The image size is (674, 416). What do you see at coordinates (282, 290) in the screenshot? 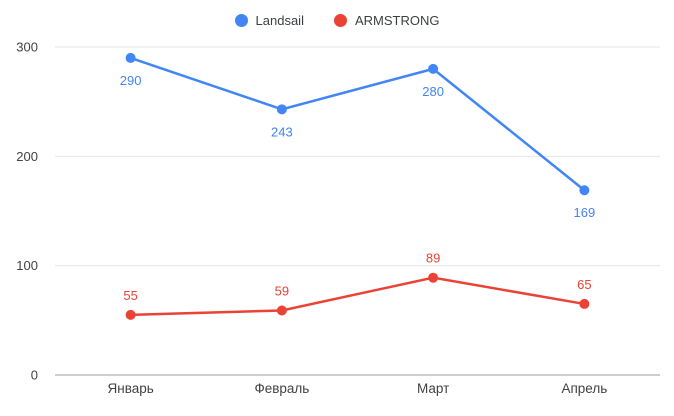
I see `data-label-armstrong: 59` at bounding box center [282, 290].